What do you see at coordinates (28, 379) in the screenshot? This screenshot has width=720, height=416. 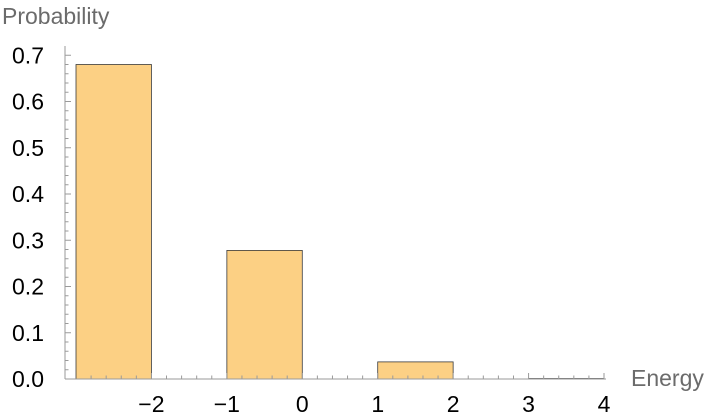 I see `y-tick-label: 0.0` at bounding box center [28, 379].